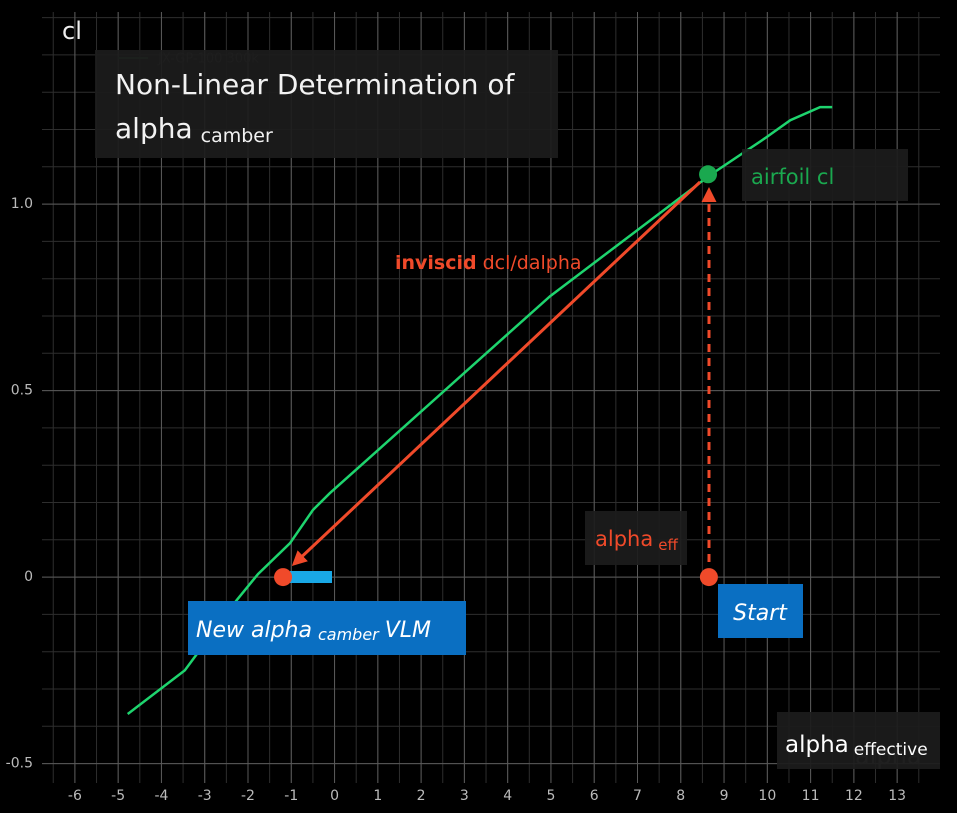 This screenshot has width=957, height=813. What do you see at coordinates (854, 796) in the screenshot?
I see `x-tick-label: 12` at bounding box center [854, 796].